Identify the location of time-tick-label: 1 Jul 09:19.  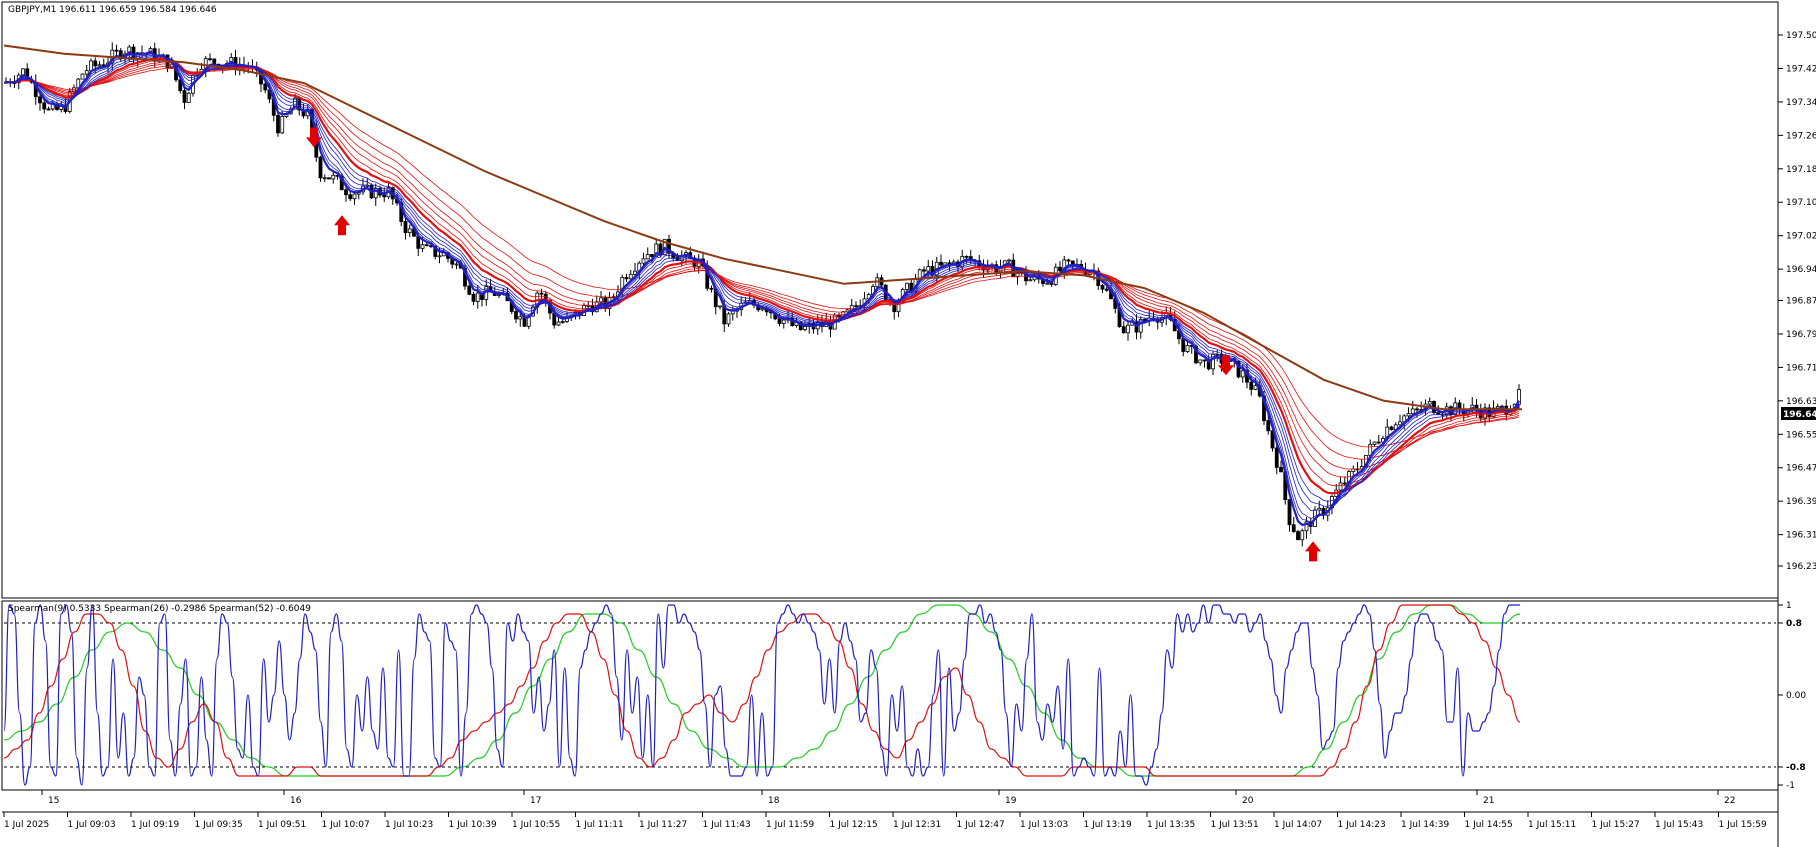
(155, 825).